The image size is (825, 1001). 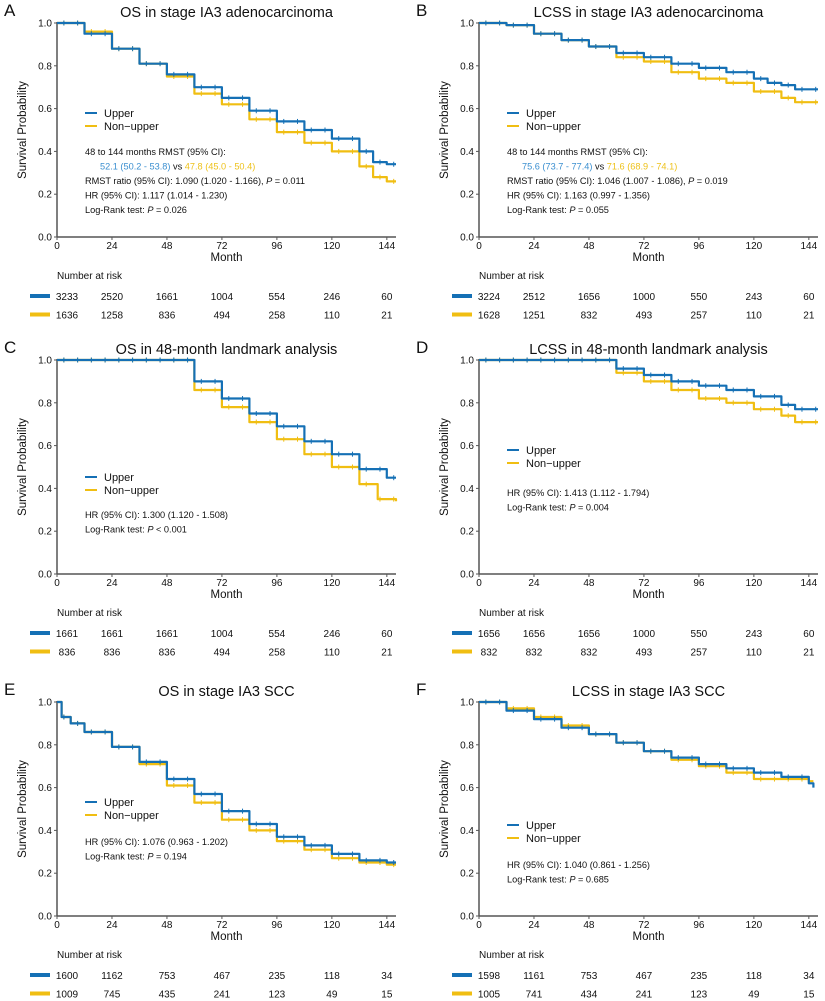 I want to click on annotation-text: 48 to 144 months RMST (95% CI):, so click(x=577, y=152).